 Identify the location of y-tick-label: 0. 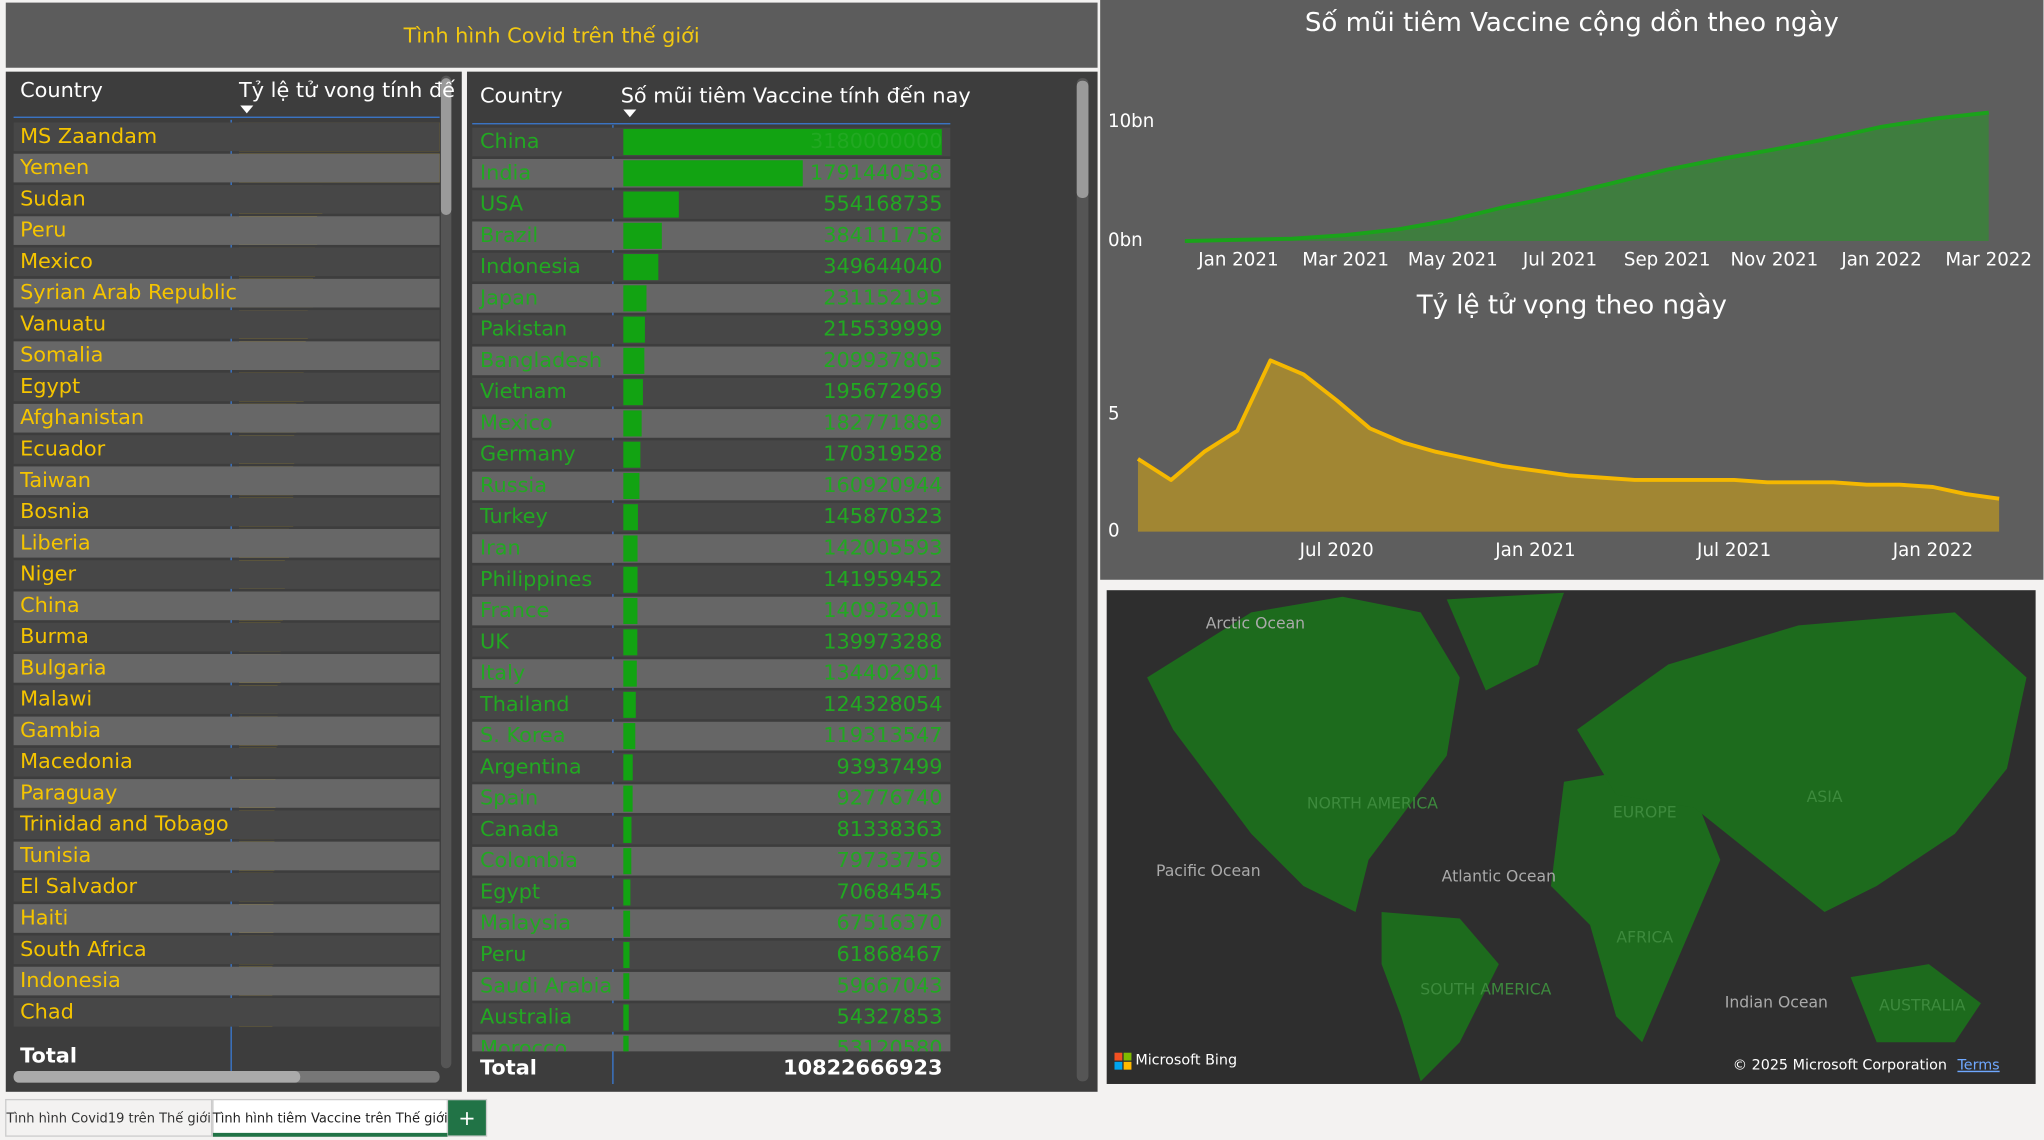
(1114, 531).